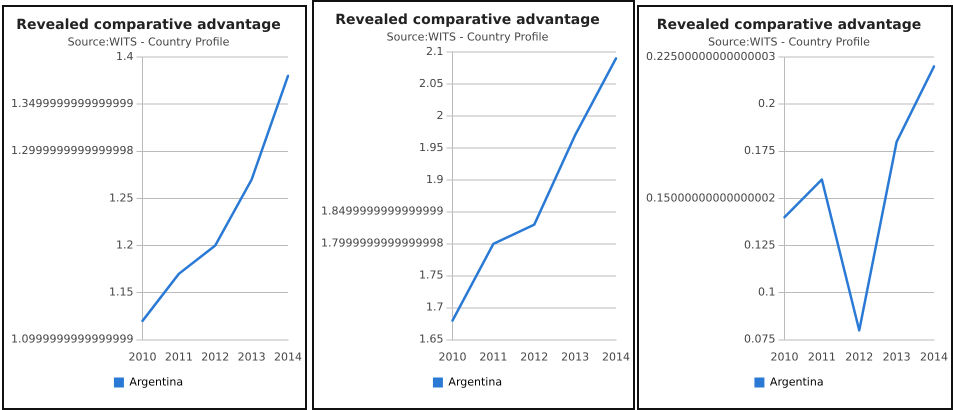 The height and width of the screenshot is (410, 953). I want to click on y-tick-label: 1.9, so click(435, 179).